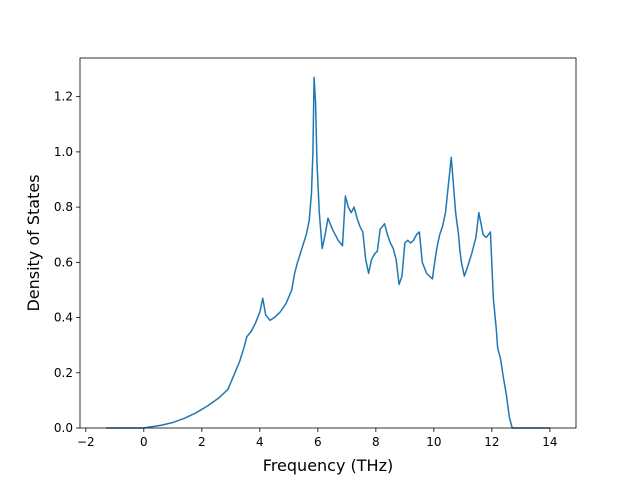  What do you see at coordinates (433, 442) in the screenshot?
I see `x-tick-label: 10` at bounding box center [433, 442].